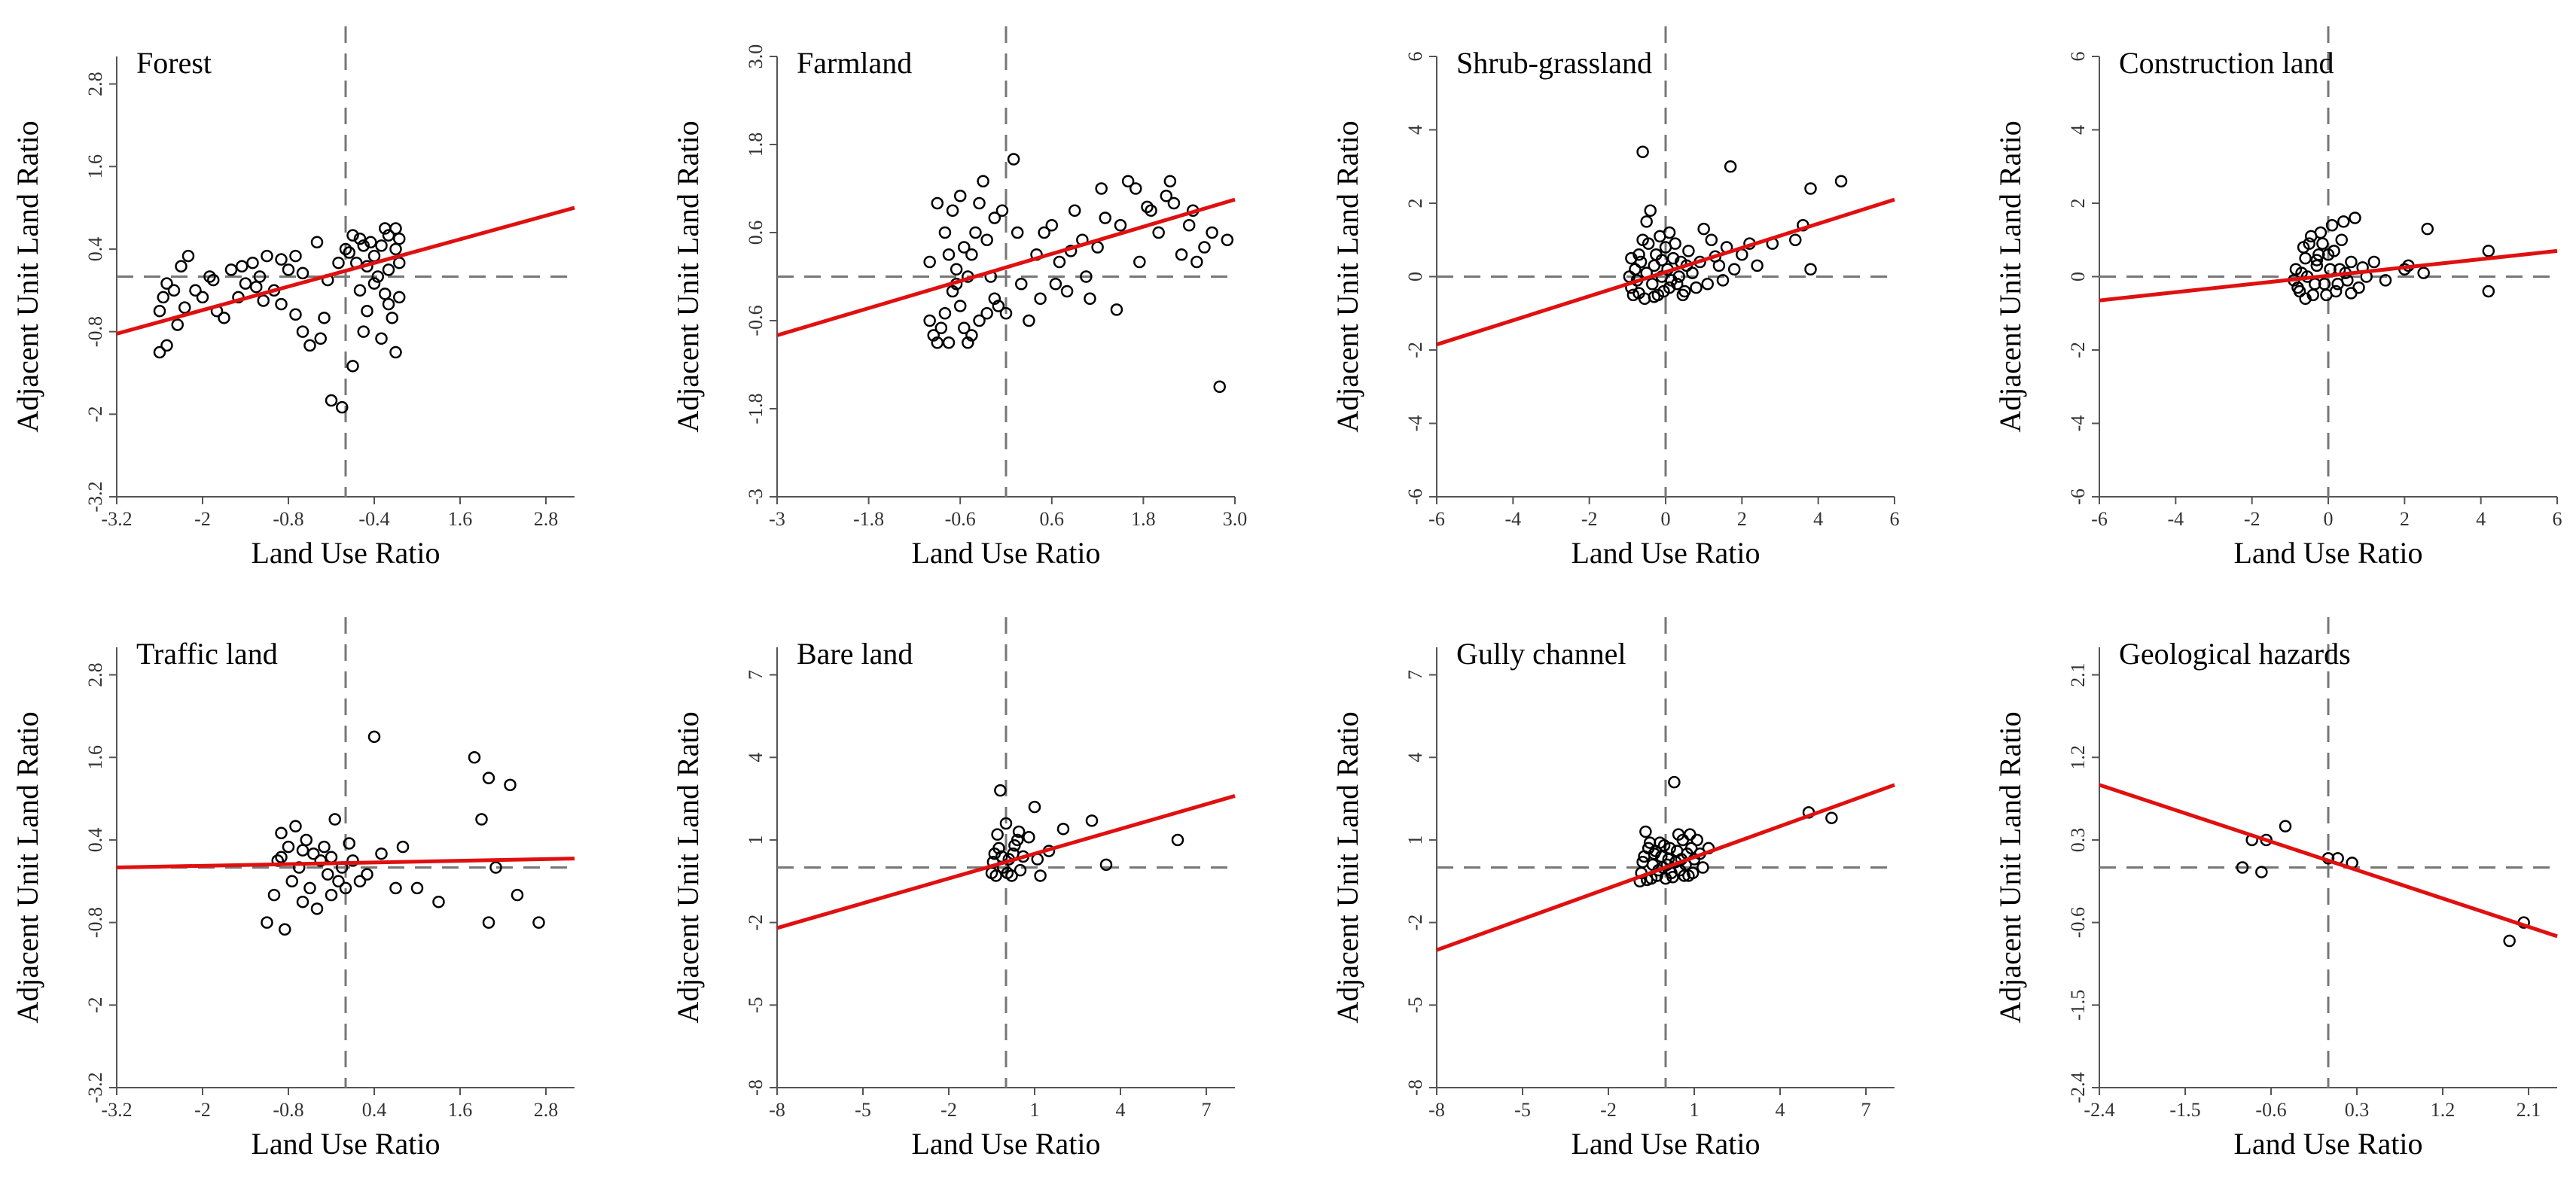 The height and width of the screenshot is (1190, 2576). Describe the element at coordinates (756, 1005) in the screenshot. I see `y-tick-label: -5` at that location.